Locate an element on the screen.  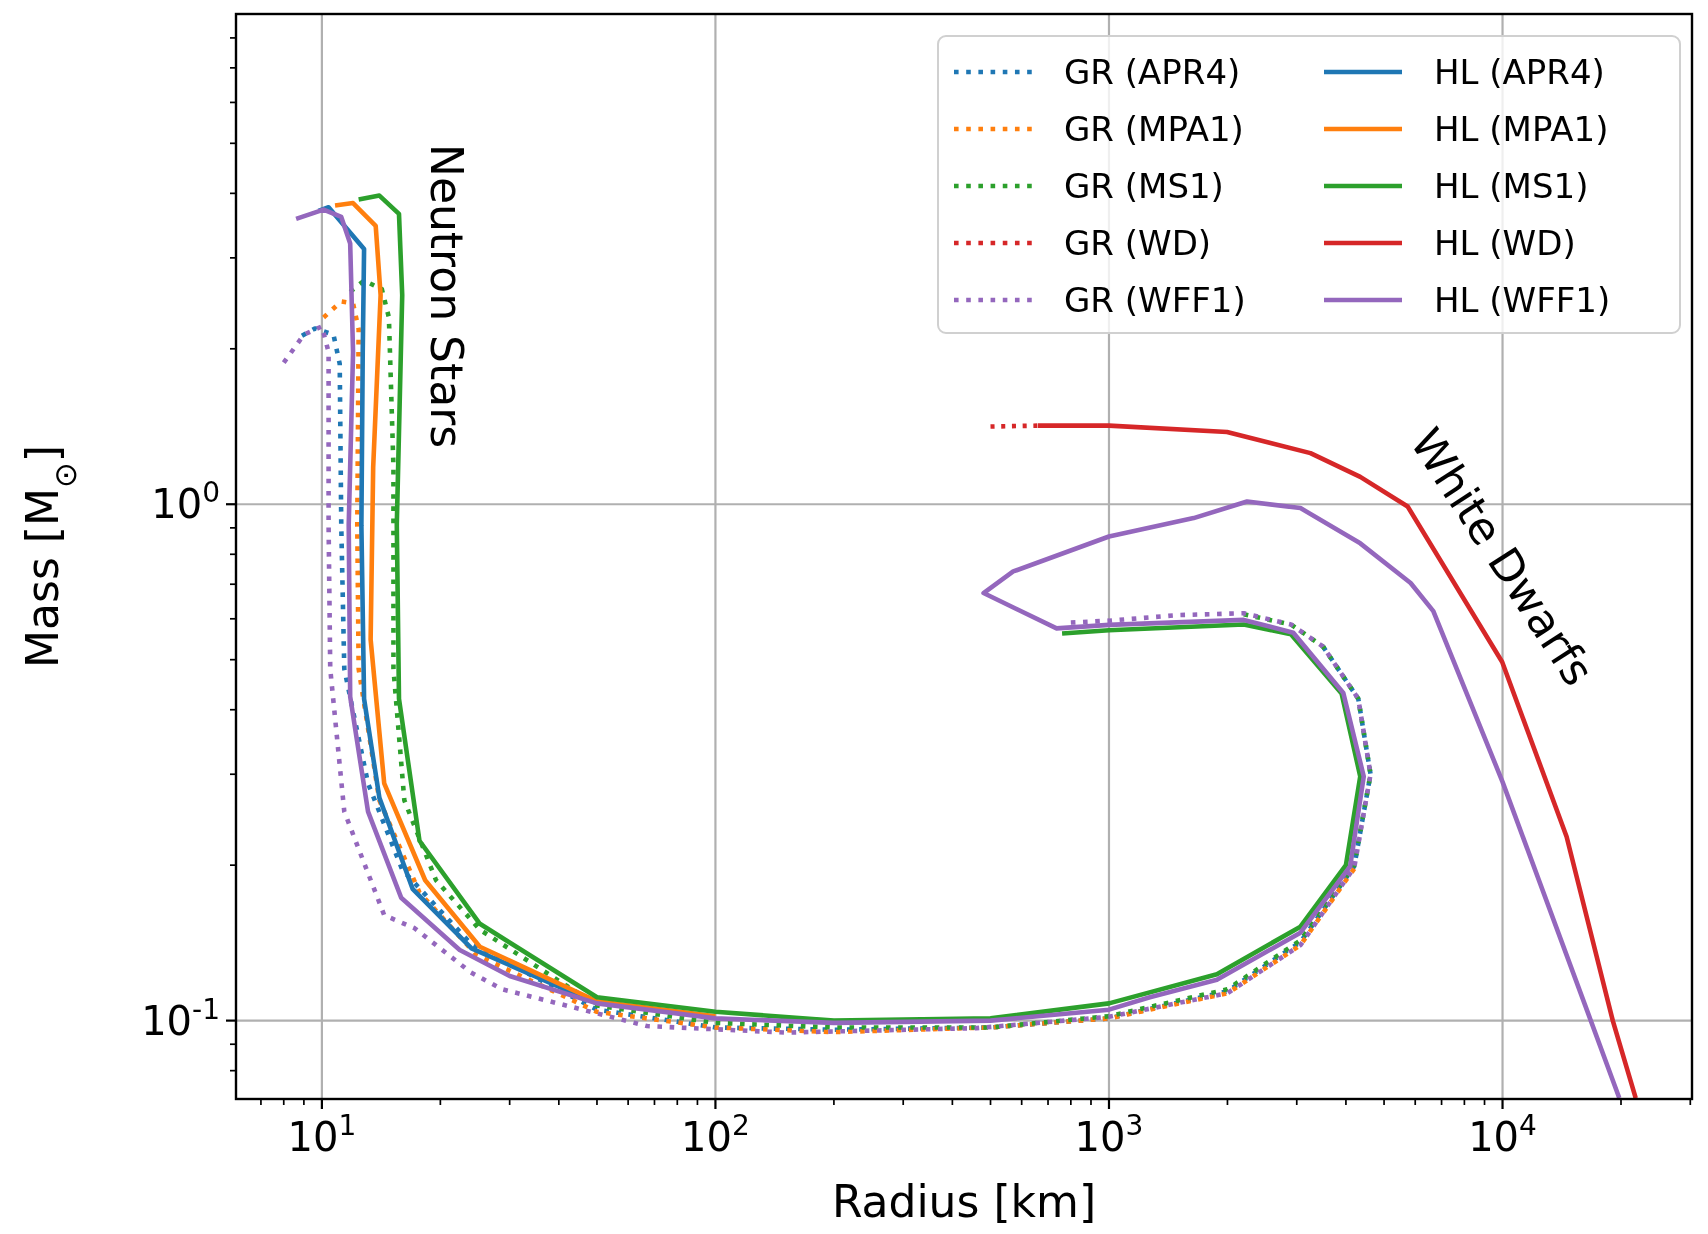
x-tick-label: 10$^{1}$ is located at coordinates (322, 1134).